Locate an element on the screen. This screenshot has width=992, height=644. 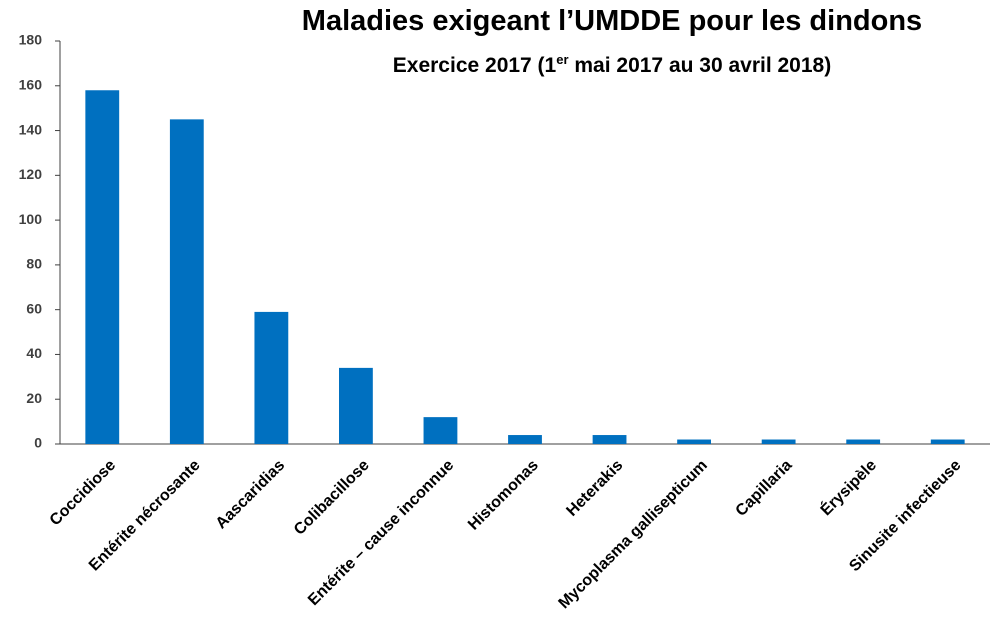
y-tick-label: 20 is located at coordinates (34, 398).